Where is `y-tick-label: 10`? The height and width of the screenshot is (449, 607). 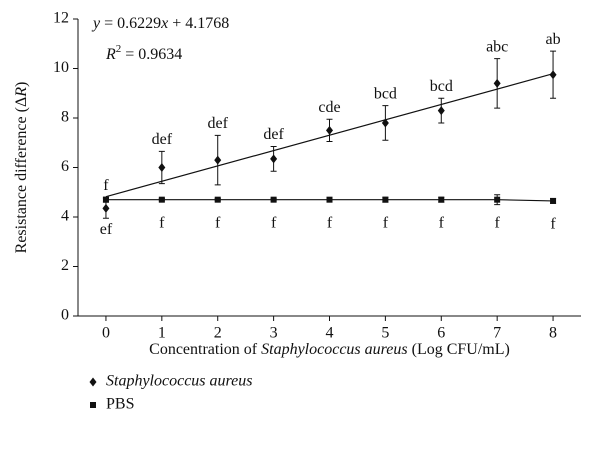 y-tick-label: 10 is located at coordinates (61, 67).